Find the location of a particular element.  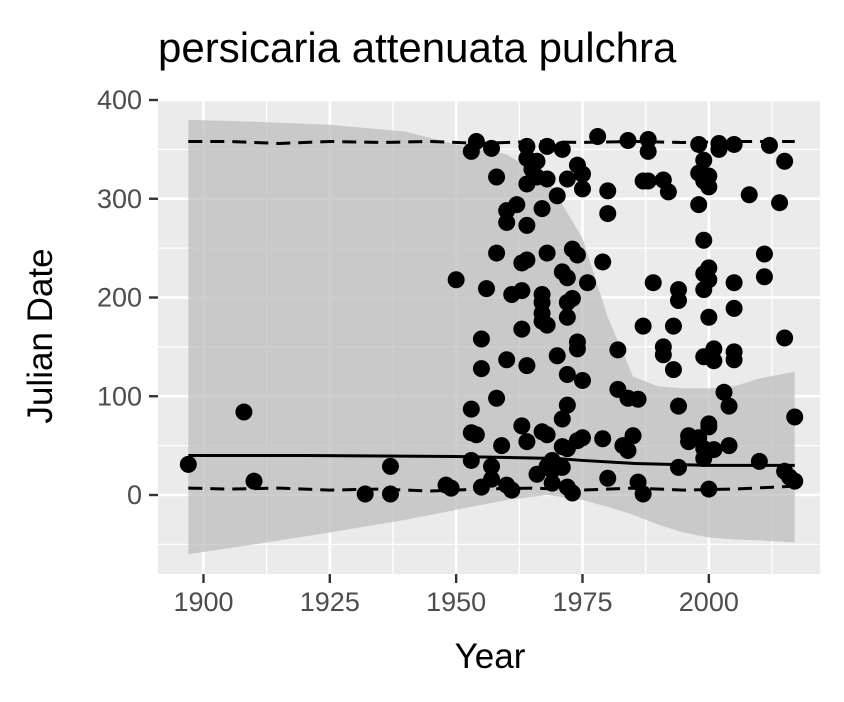

x-tick-label: 2000 is located at coordinates (709, 602).